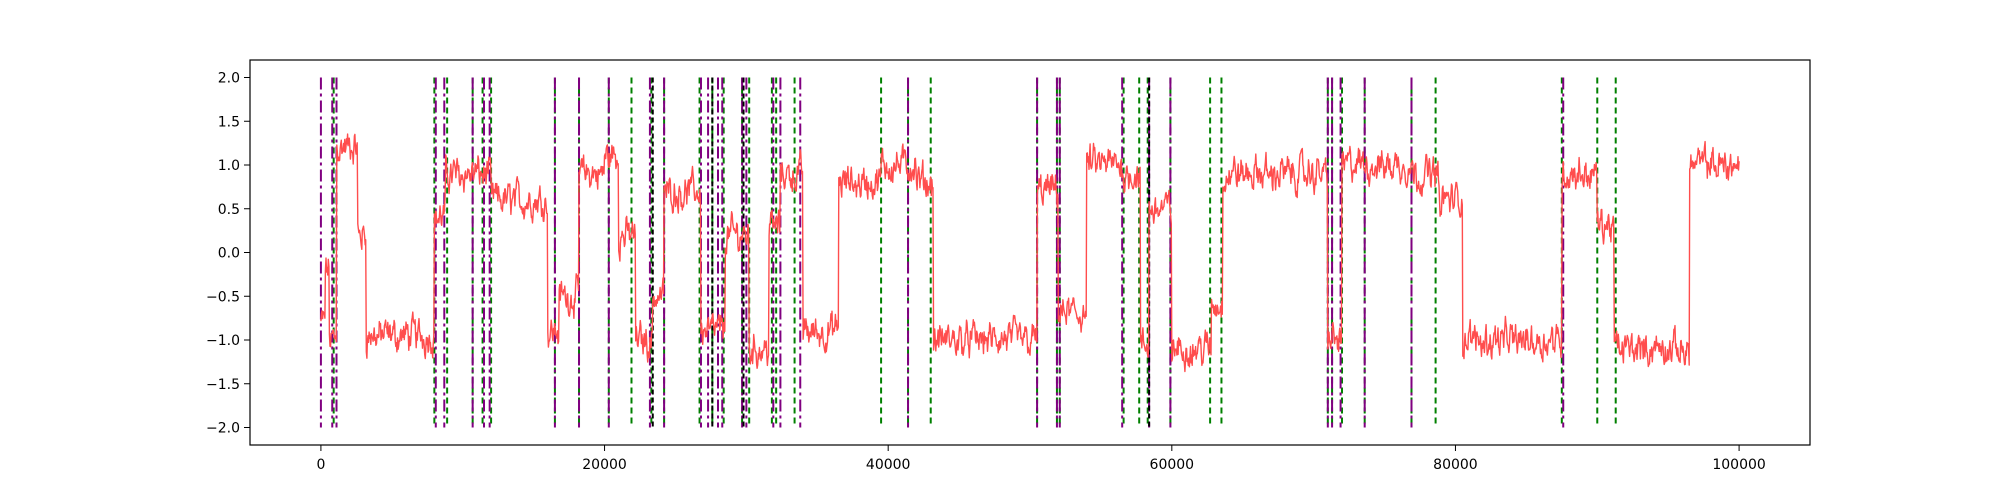 The height and width of the screenshot is (500, 2000). What do you see at coordinates (888, 465) in the screenshot?
I see `x-tick-label: 40000` at bounding box center [888, 465].